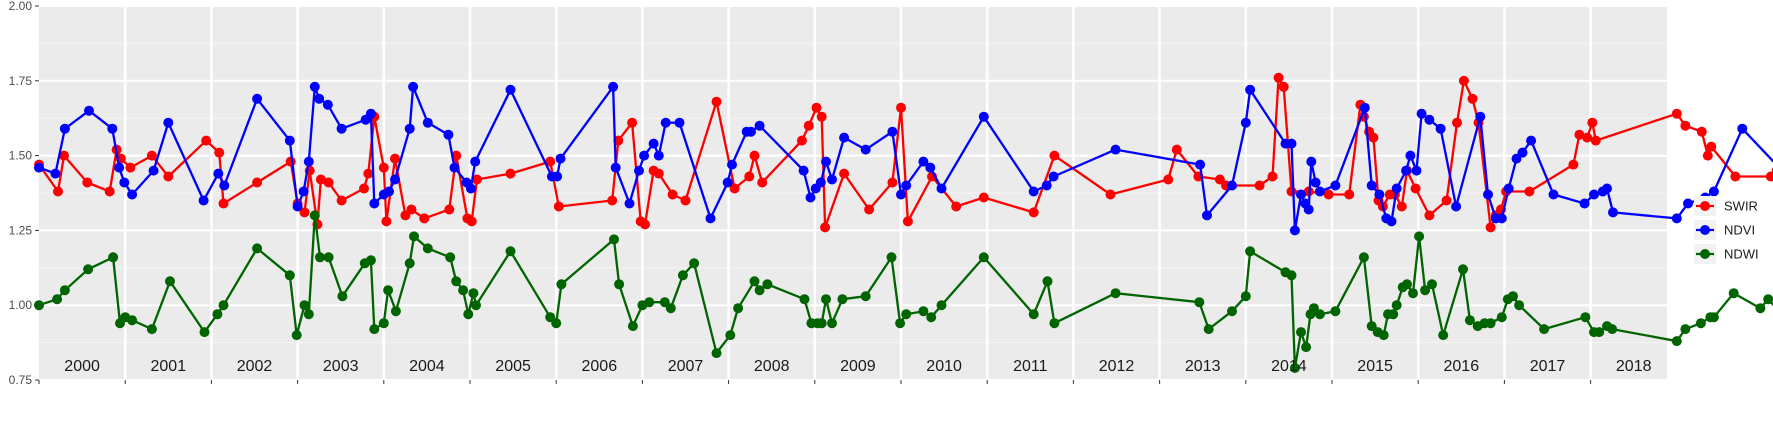  I want to click on year-label: 2011, so click(1030, 366).